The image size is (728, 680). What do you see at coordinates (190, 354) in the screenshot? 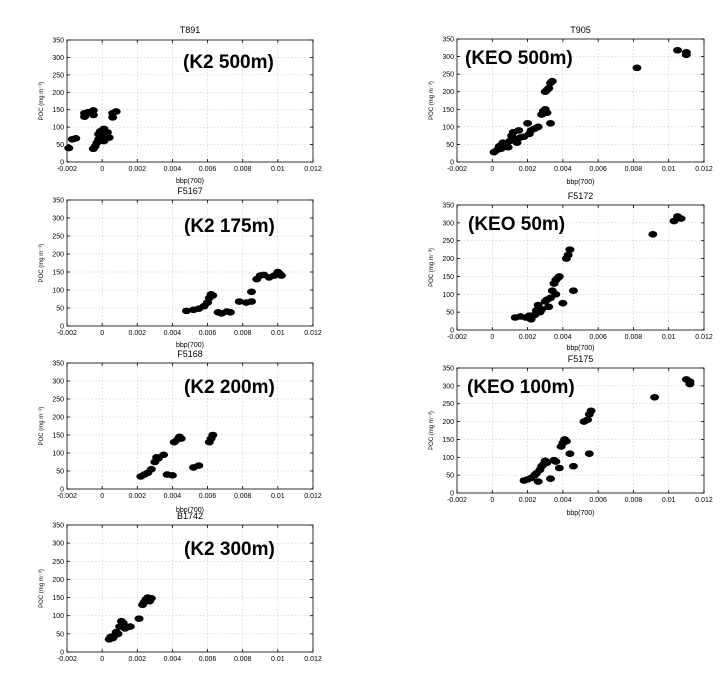
I see `panel-title: F5168` at bounding box center [190, 354].